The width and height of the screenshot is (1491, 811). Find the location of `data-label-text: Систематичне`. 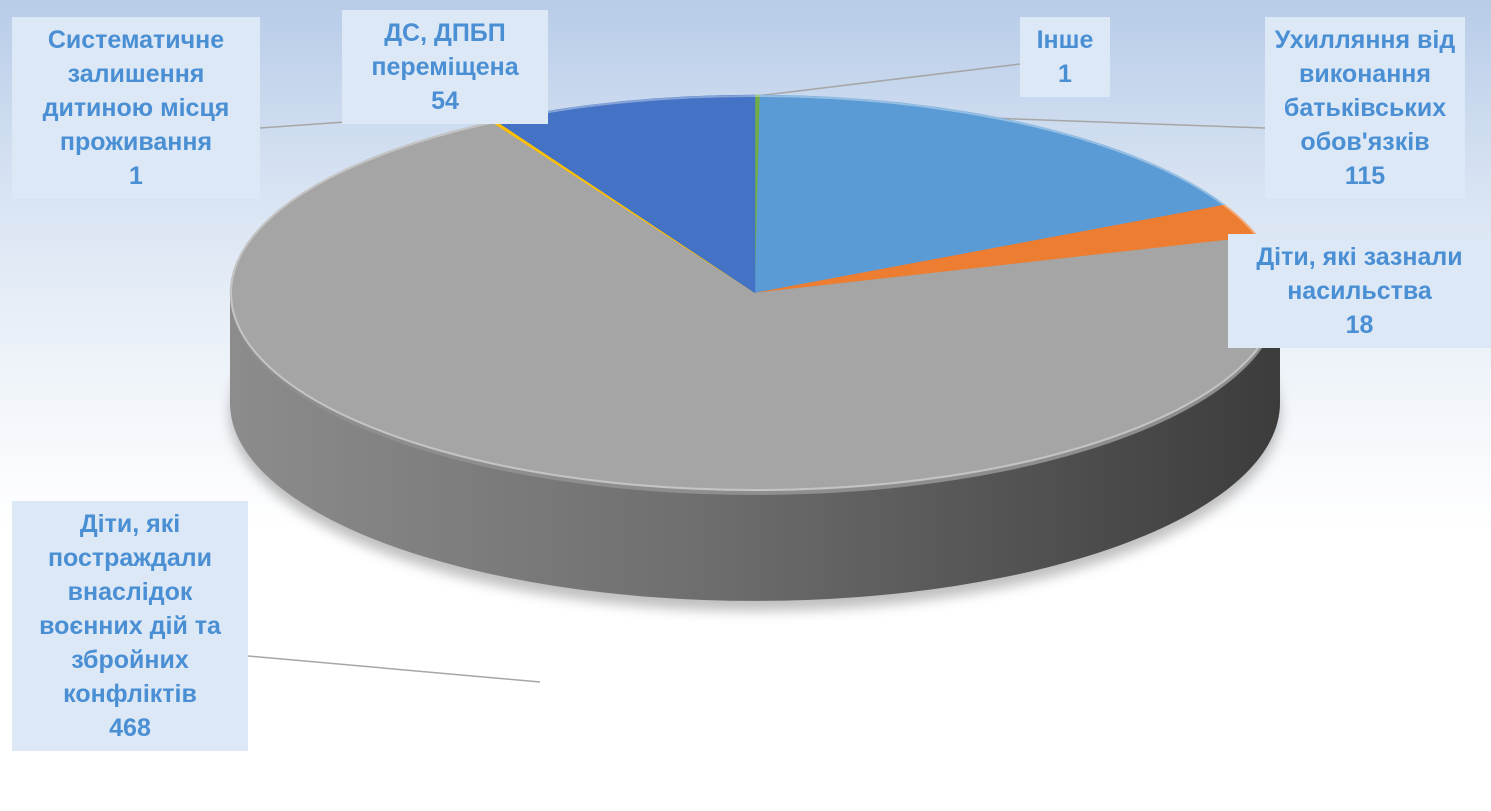

data-label-text: Систематичне is located at coordinates (136, 40).